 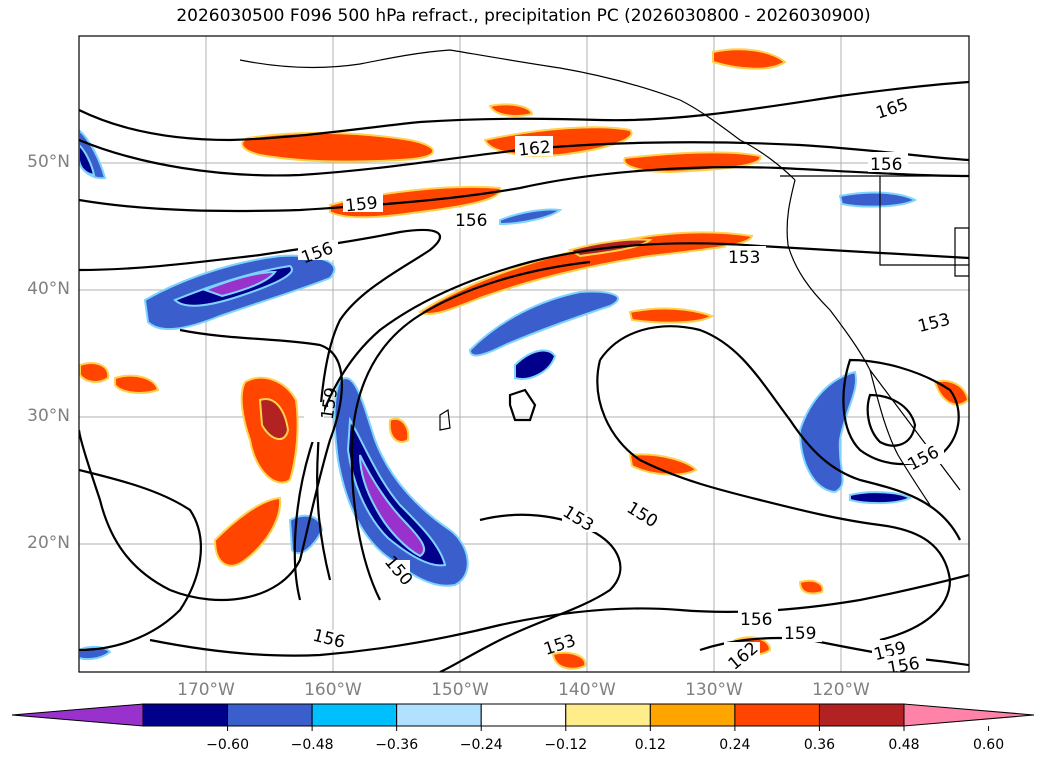 I want to click on lon-label-160w: 160°W, so click(x=333, y=690).